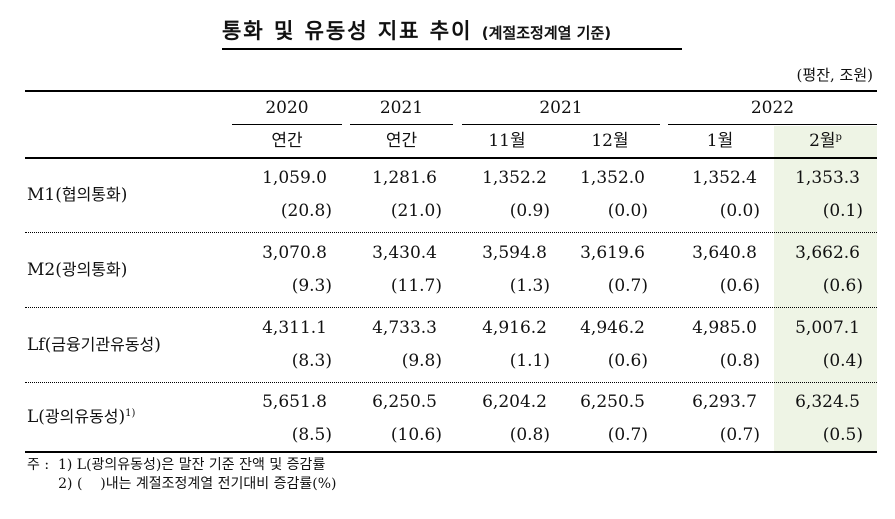 The width and height of the screenshot is (895, 519). I want to click on lf-2021-change: (9.8), so click(421, 361).